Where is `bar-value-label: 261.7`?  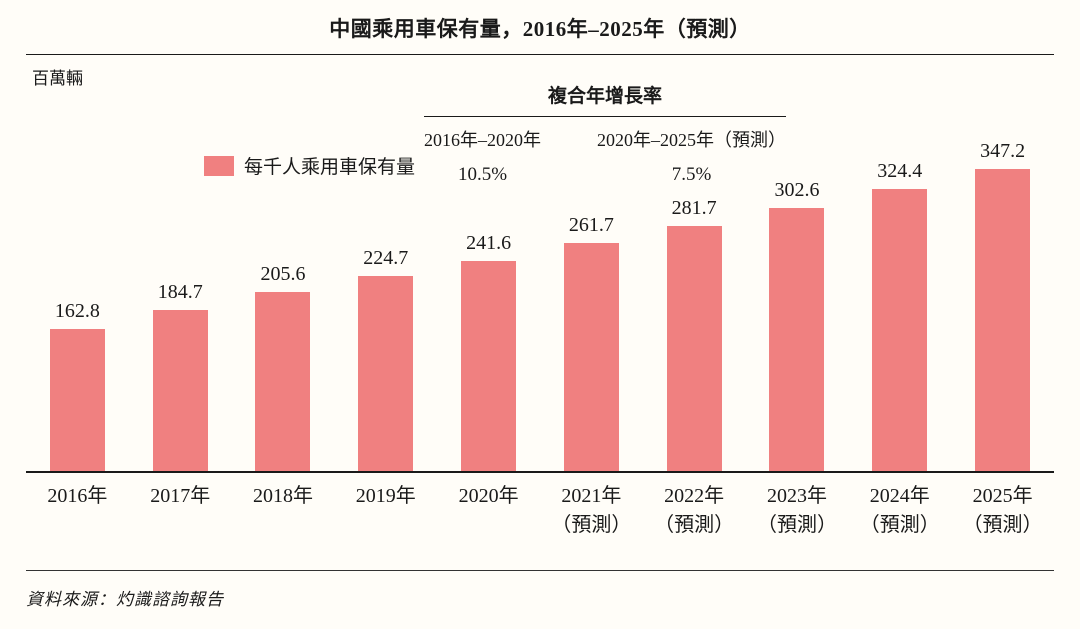
bar-value-label: 261.7 is located at coordinates (591, 225).